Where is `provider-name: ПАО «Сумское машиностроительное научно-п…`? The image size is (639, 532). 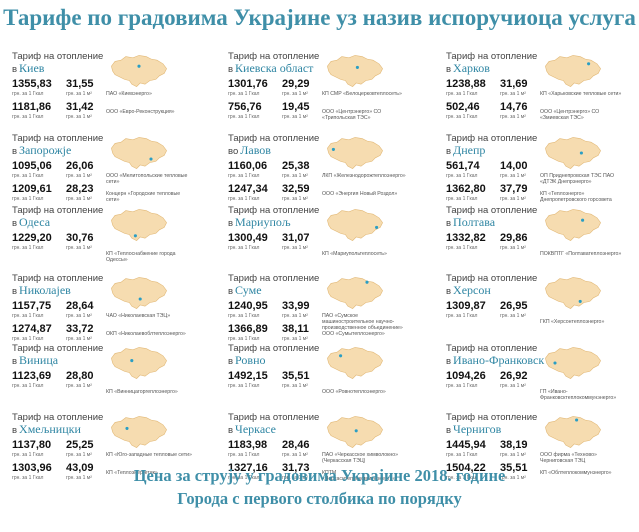
provider-name: ПАО «Сумское машиностроительное научно-п… is located at coordinates (362, 322).